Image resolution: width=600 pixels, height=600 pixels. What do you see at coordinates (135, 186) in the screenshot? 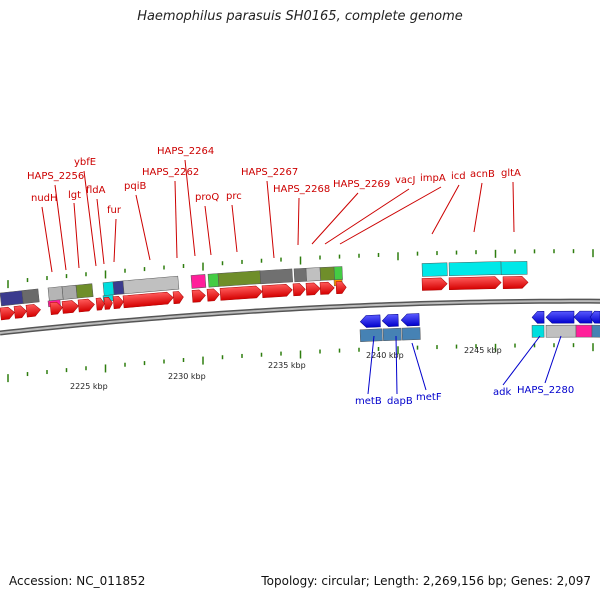
I see `gene-label-forward: pqiB` at bounding box center [135, 186].